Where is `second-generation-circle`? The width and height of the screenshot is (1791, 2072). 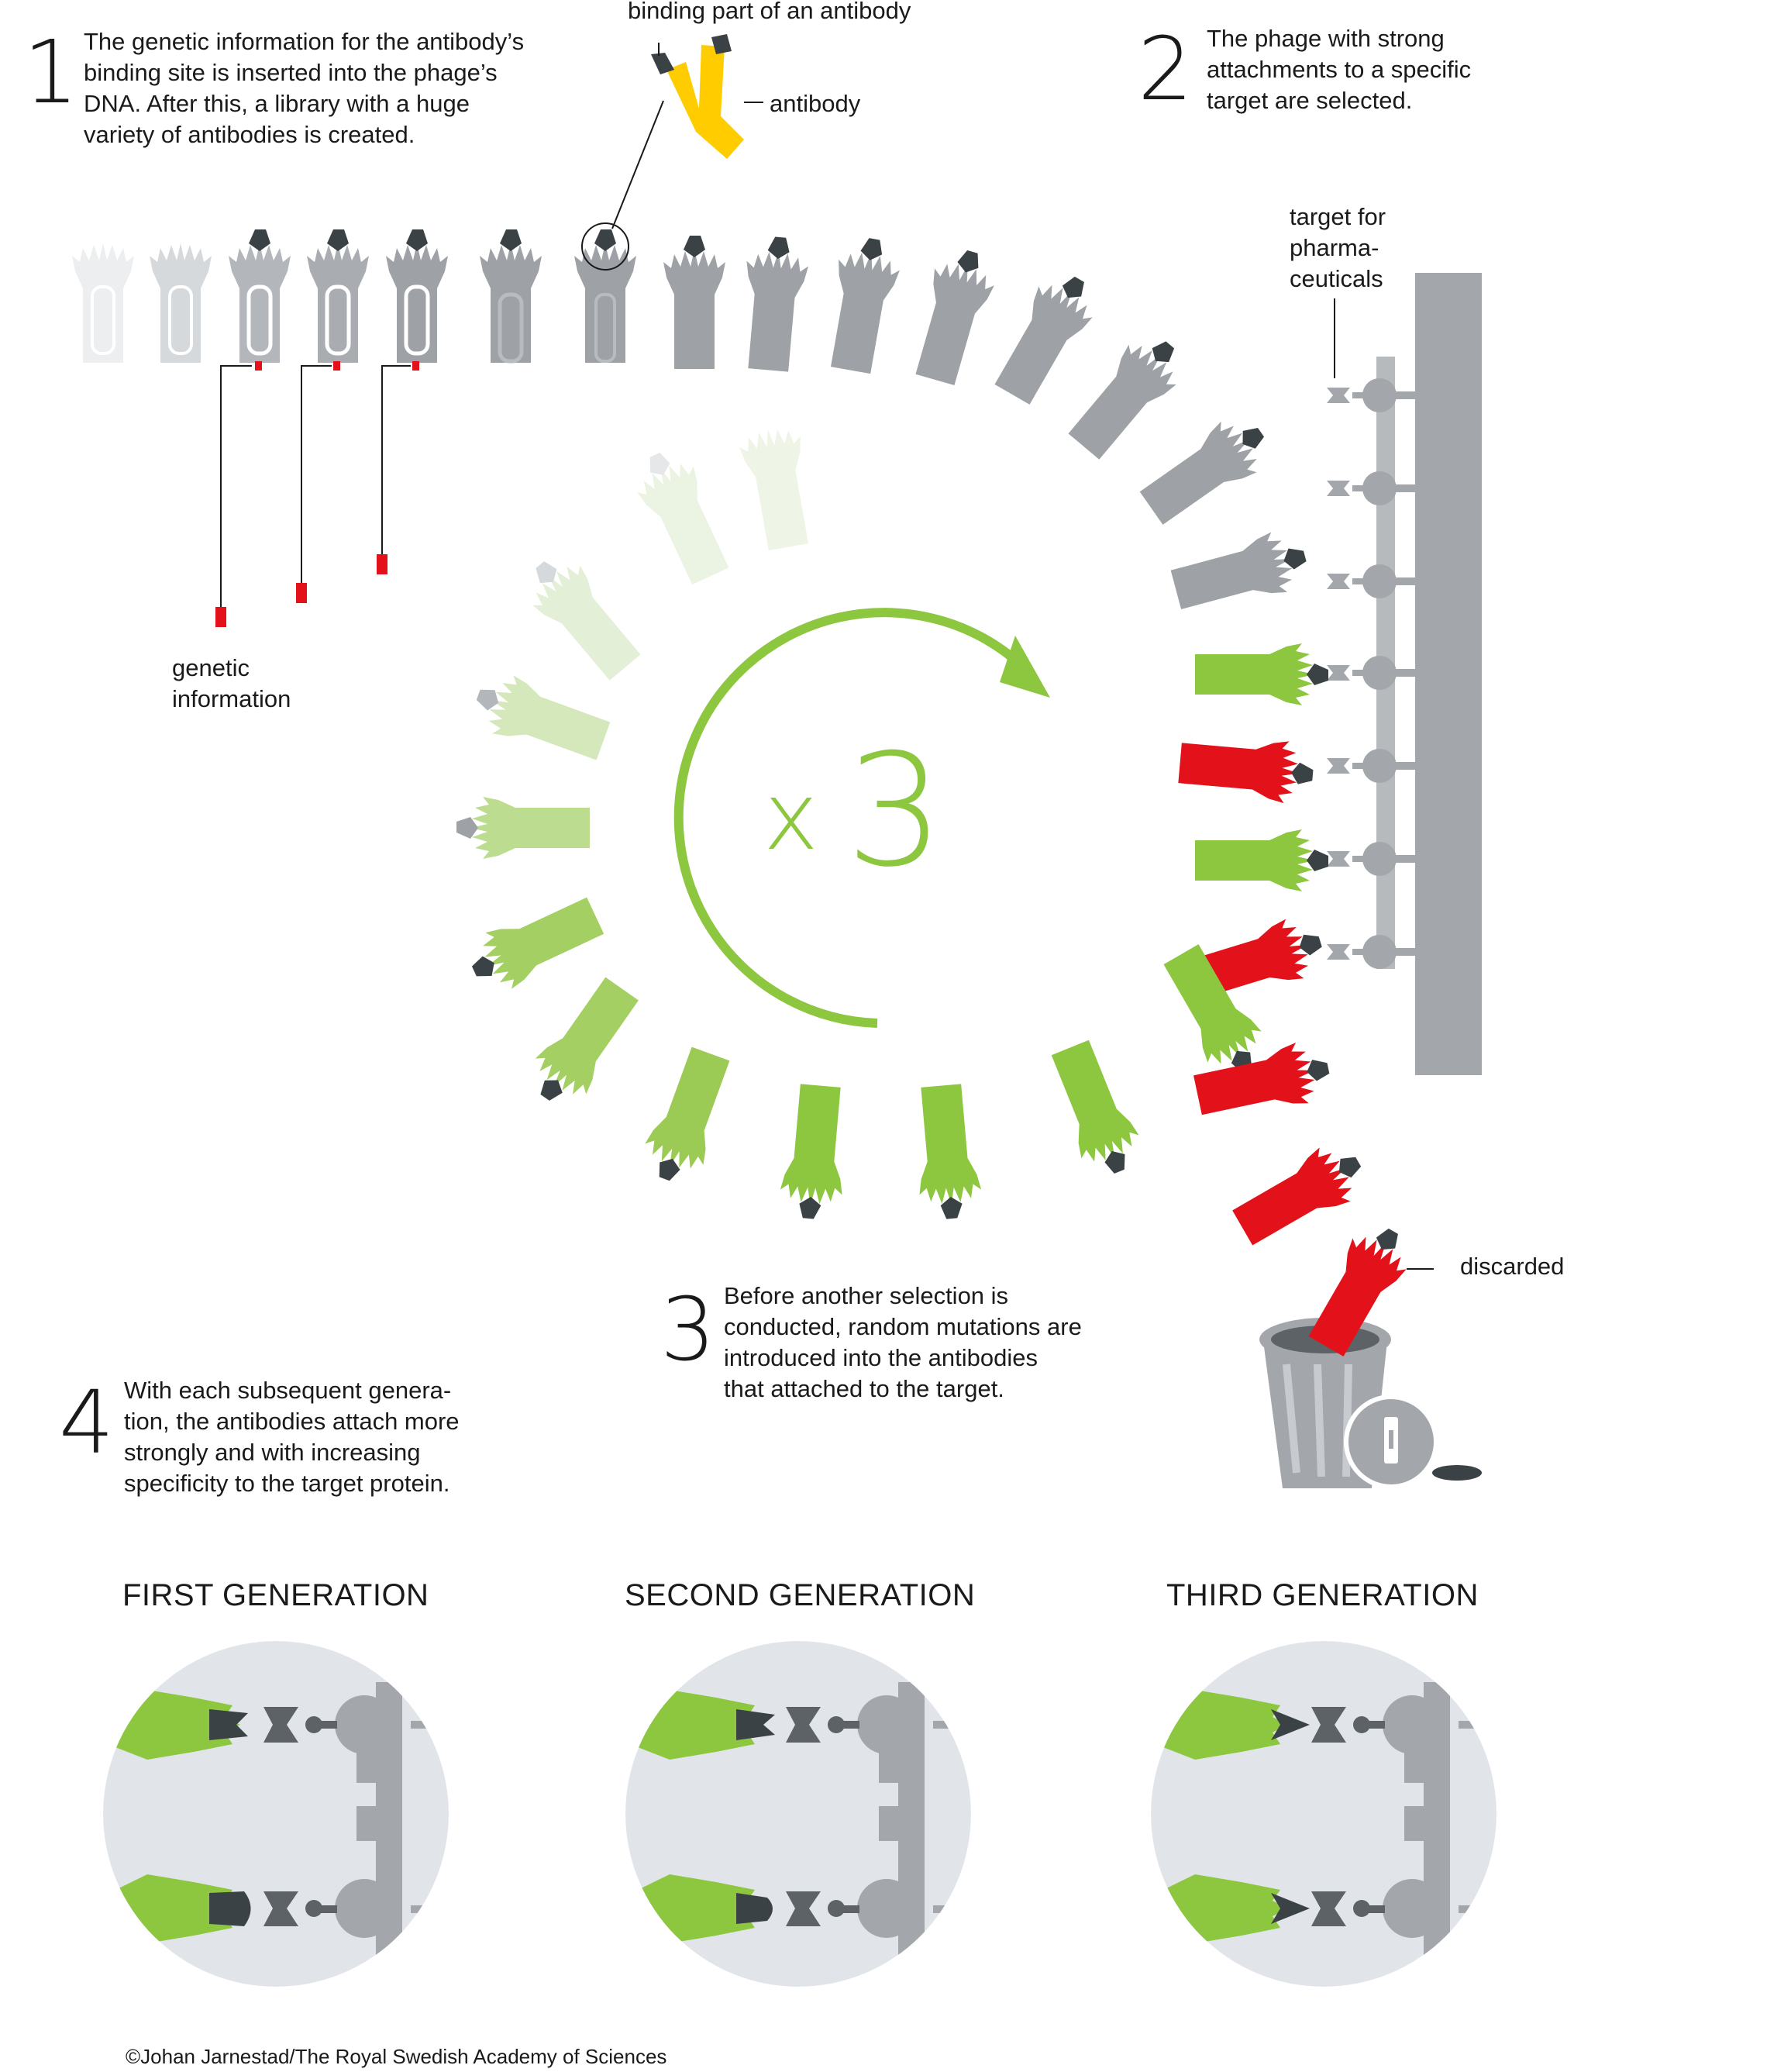
second-generation-circle is located at coordinates (798, 1814).